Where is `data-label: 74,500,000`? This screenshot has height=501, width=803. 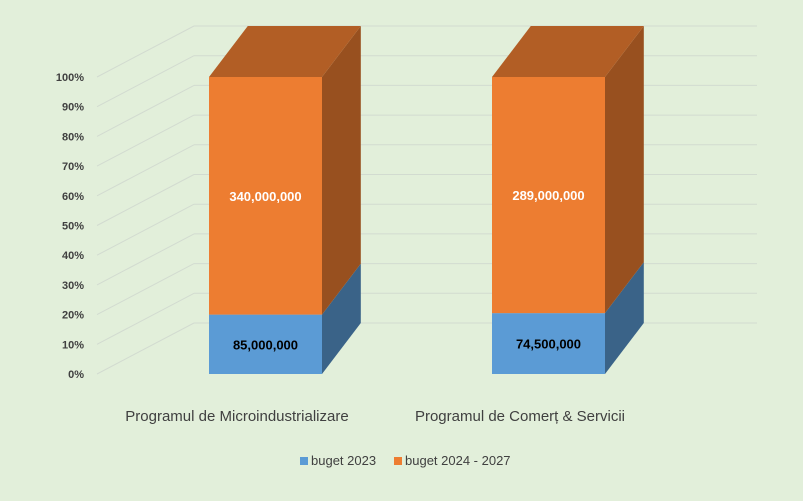
data-label: 74,500,000 is located at coordinates (548, 344).